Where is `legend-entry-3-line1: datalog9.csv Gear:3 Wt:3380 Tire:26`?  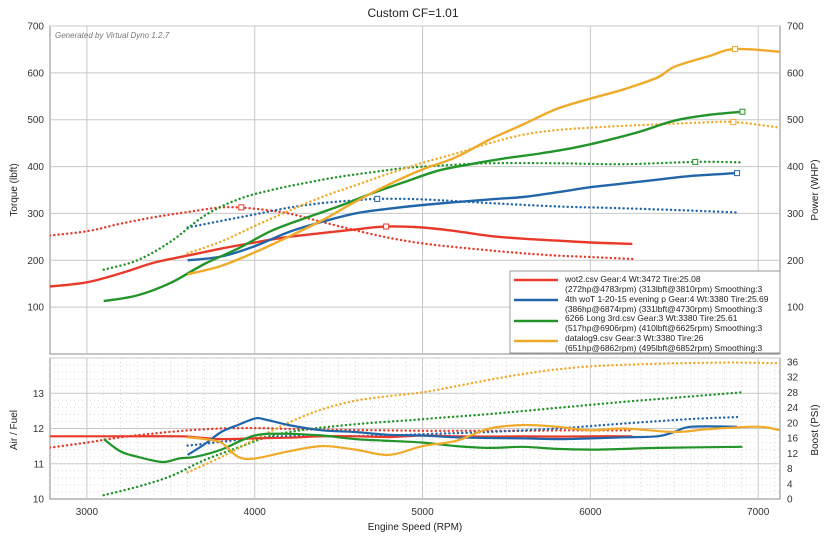
legend-entry-3-line1: datalog9.csv Gear:3 Wt:3380 Tire:26 is located at coordinates (634, 338).